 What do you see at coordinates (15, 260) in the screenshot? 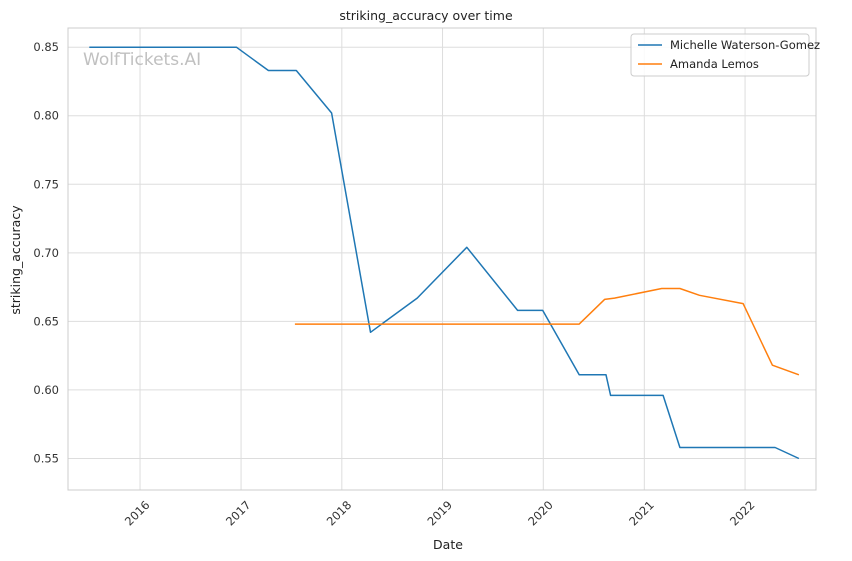
I see `y-axis-label: striking_accuracy` at bounding box center [15, 260].